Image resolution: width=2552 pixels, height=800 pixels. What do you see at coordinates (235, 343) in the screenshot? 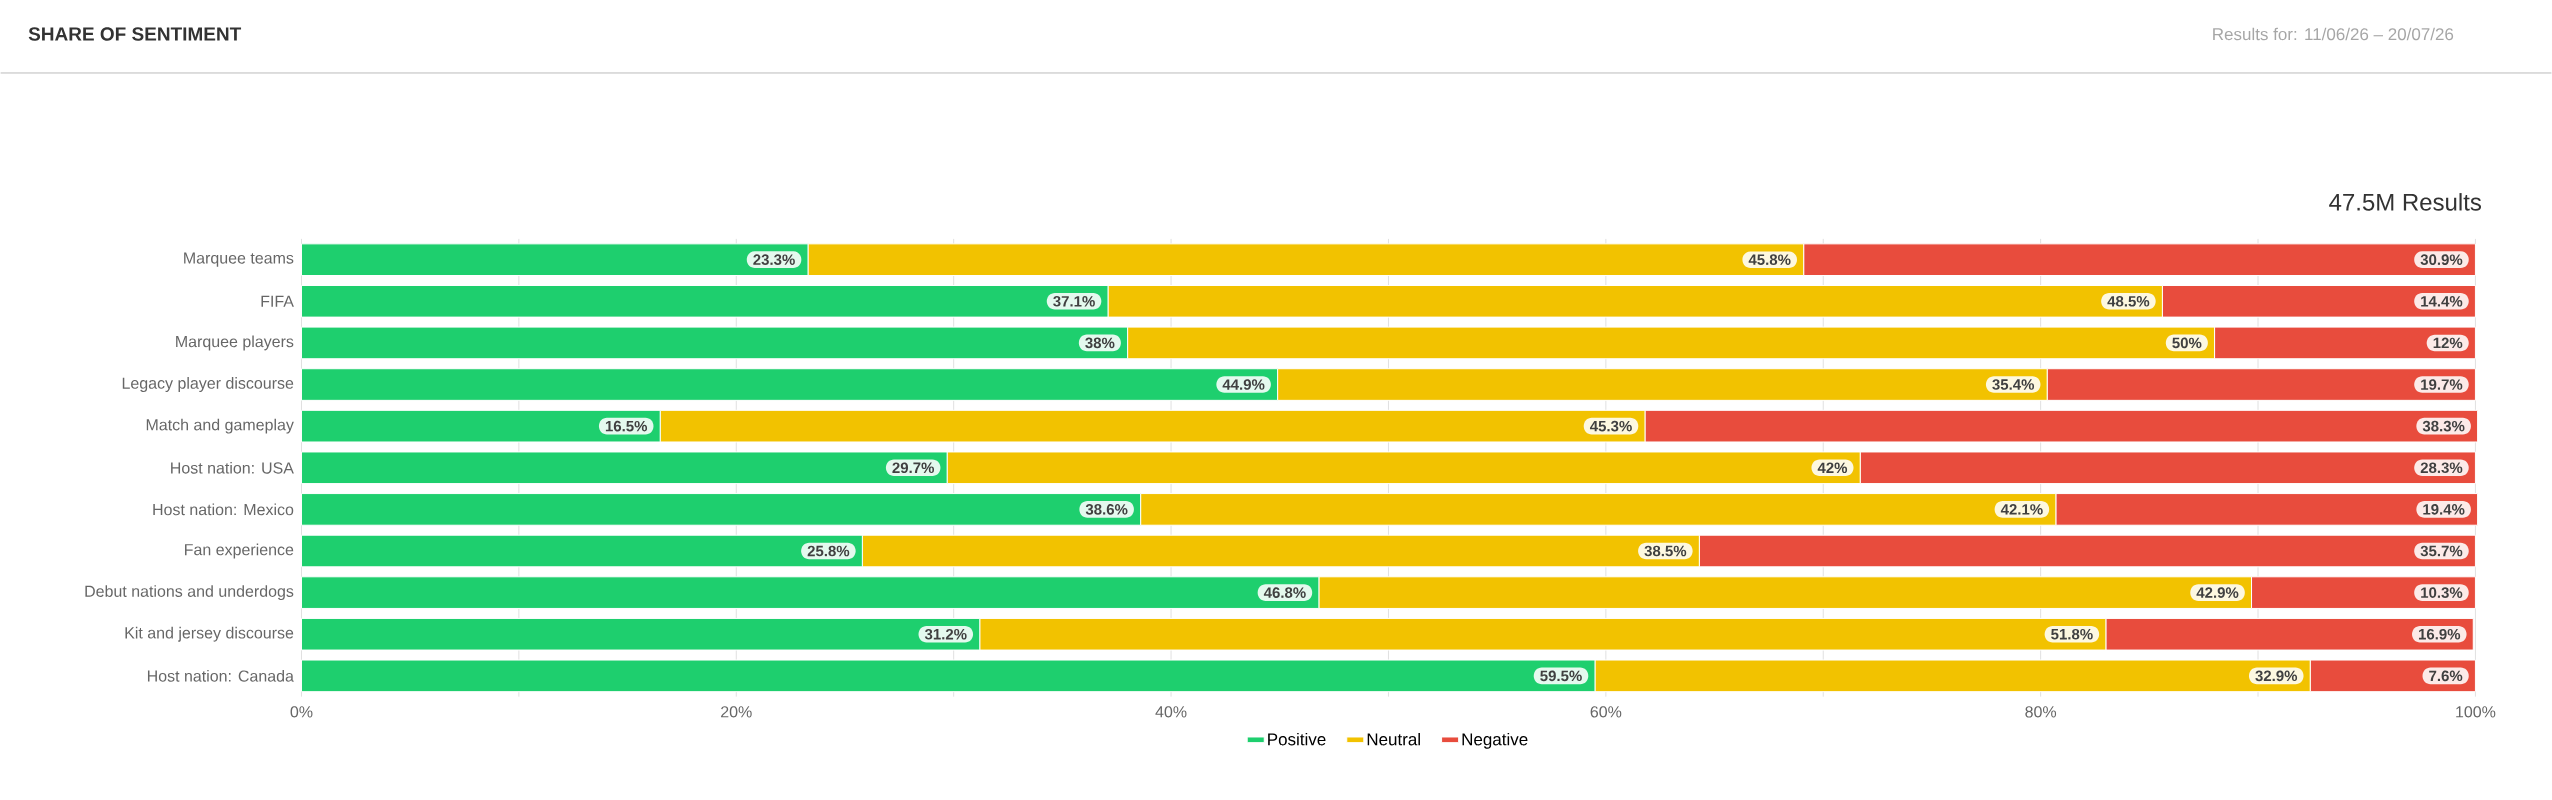
I see `y-tick-label: Marquee players` at bounding box center [235, 343].